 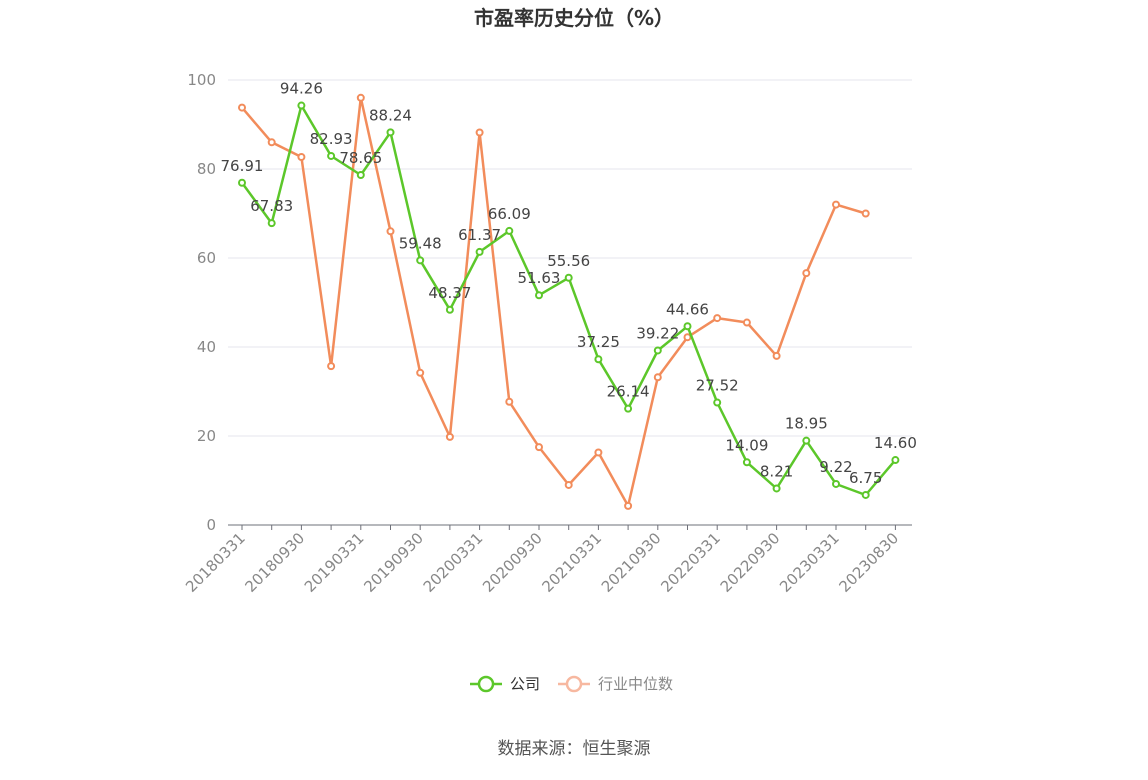 I want to click on data-label: 14.09, so click(x=746, y=445).